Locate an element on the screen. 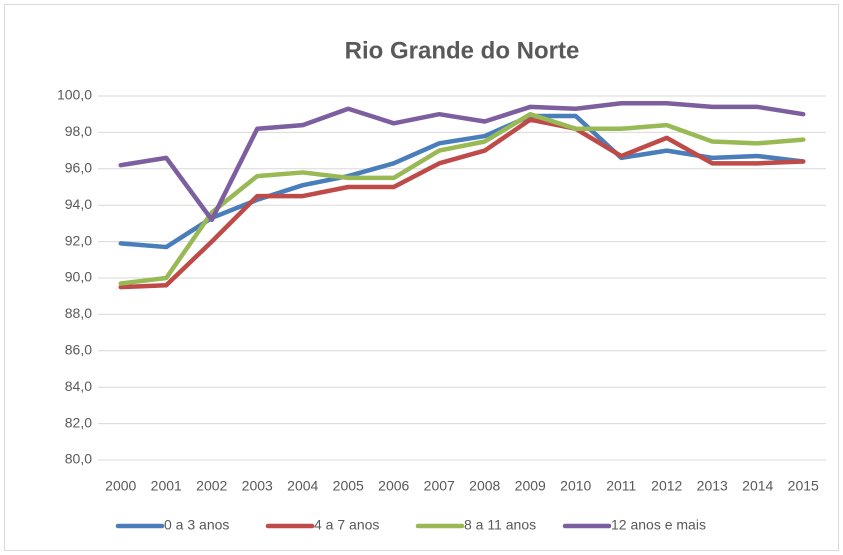 Image resolution: width=843 pixels, height=555 pixels. y-tick-label: 84,0 is located at coordinates (78, 386).